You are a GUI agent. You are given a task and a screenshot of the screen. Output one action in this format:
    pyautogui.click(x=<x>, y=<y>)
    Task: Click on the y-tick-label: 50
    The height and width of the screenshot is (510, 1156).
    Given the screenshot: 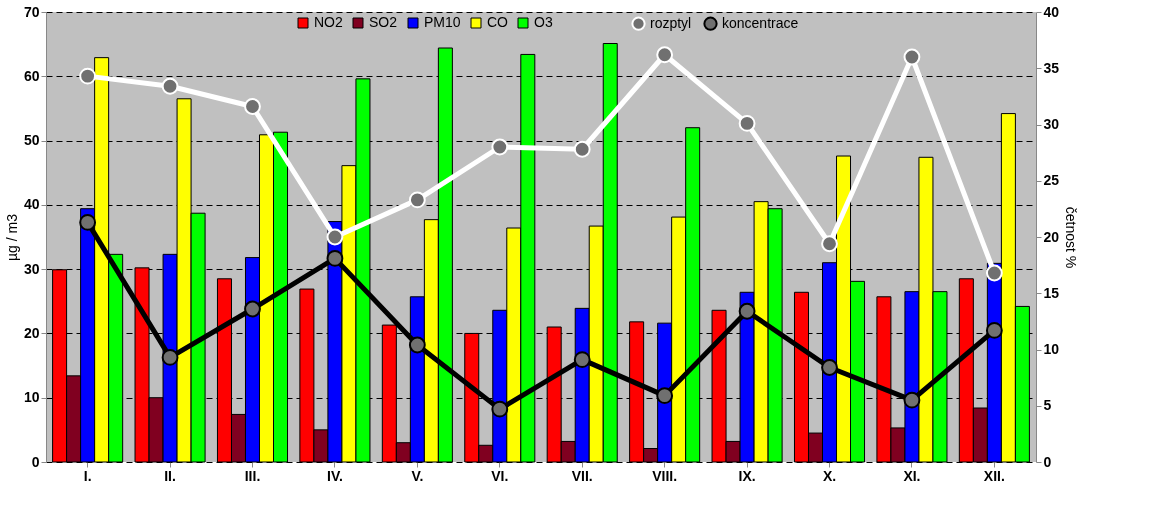 What is the action you would take?
    pyautogui.click(x=31, y=140)
    